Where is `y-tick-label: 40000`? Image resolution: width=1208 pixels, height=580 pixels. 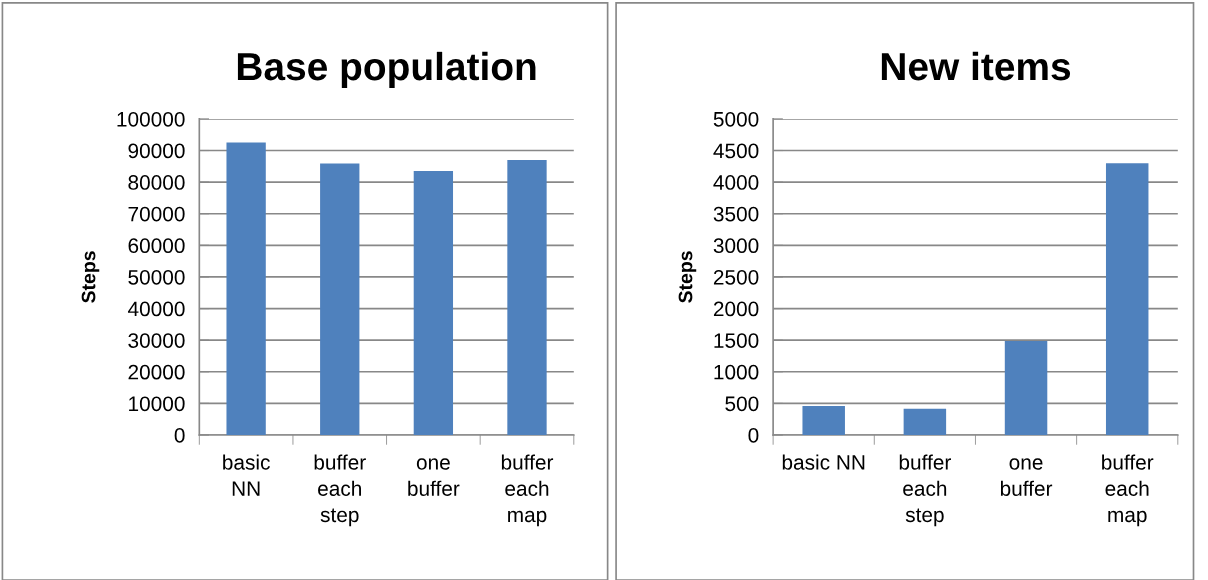 y-tick-label: 40000 is located at coordinates (156, 309).